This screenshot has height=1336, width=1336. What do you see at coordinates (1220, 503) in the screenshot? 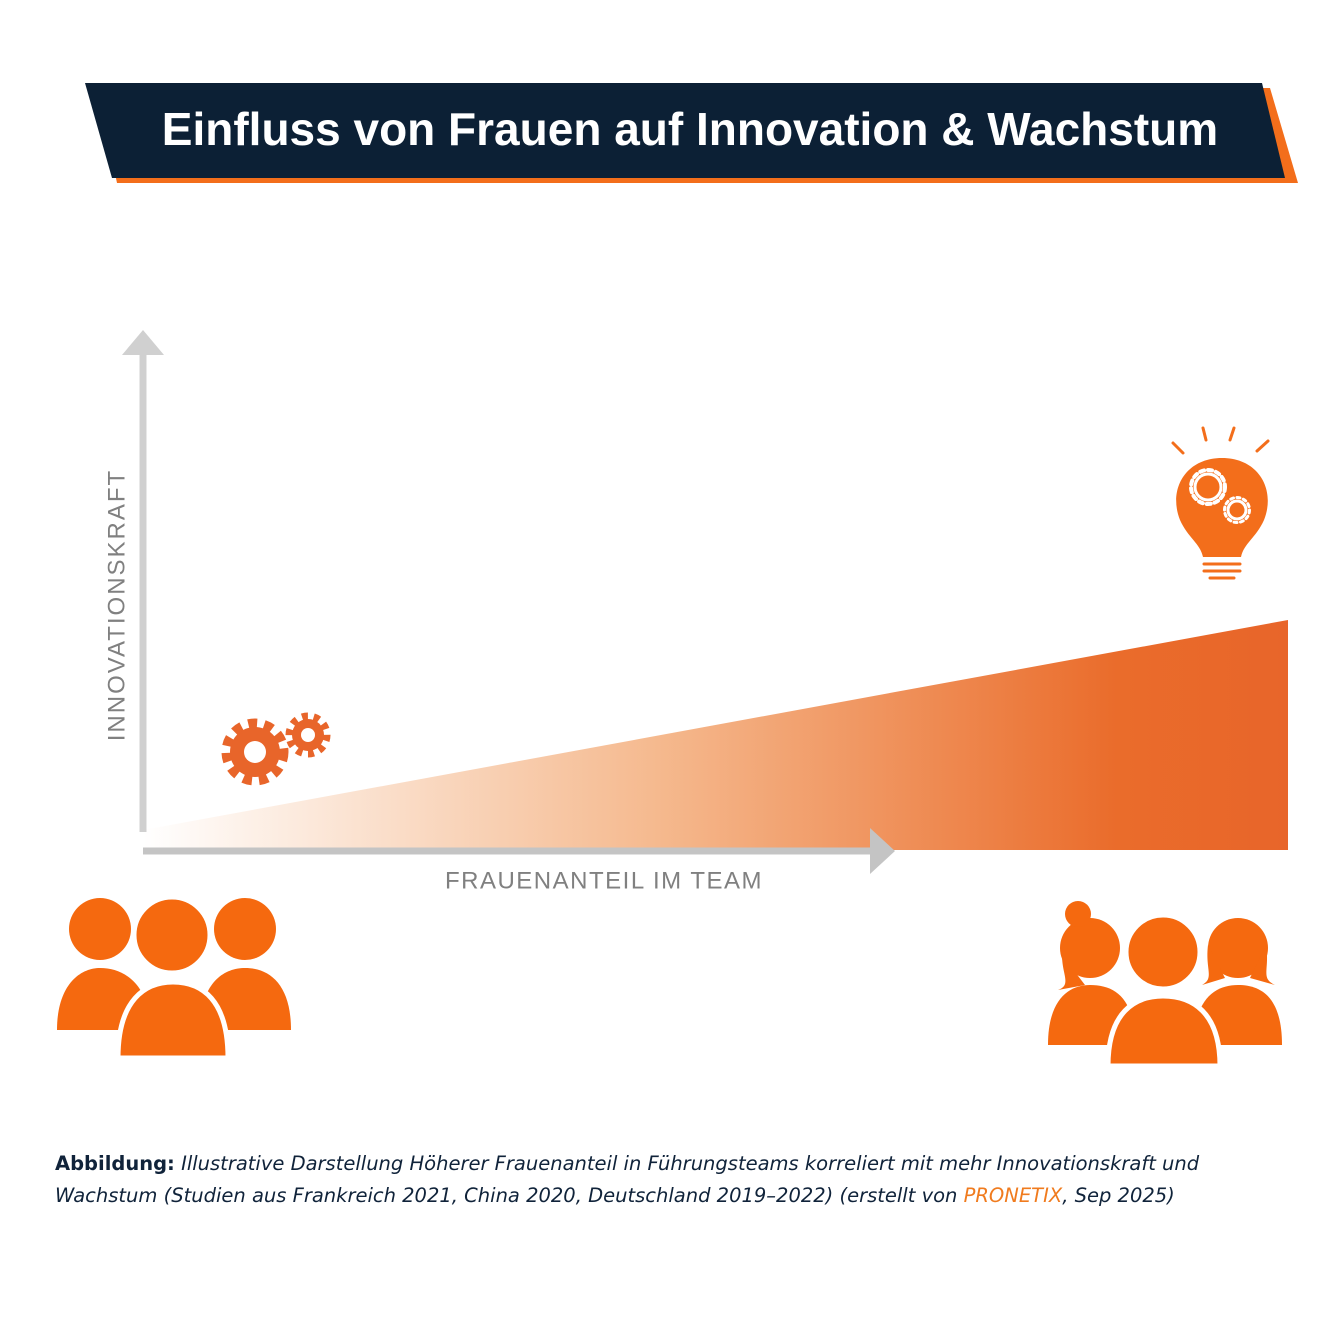
I see `lightbulb-icon` at bounding box center [1220, 503].